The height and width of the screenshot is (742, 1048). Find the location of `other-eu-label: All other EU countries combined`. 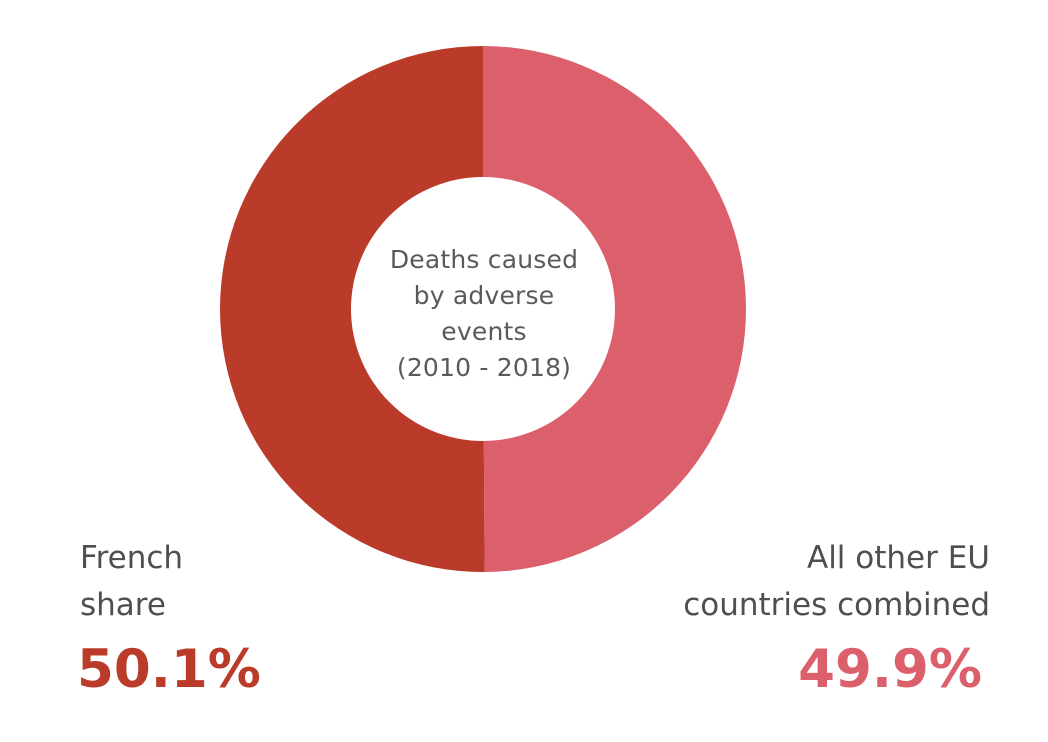

other-eu-label: All other EU countries combined is located at coordinates (836, 582).